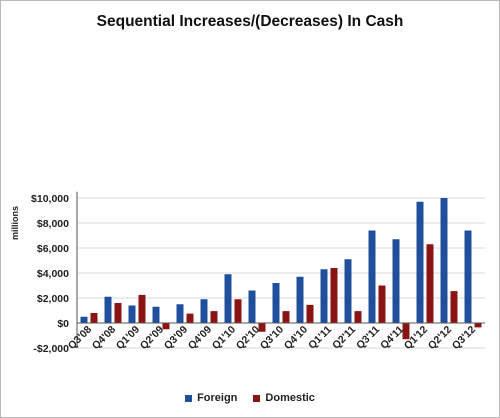 The image size is (500, 418). What do you see at coordinates (53, 274) in the screenshot?
I see `y-tick-label: $4,000` at bounding box center [53, 274].